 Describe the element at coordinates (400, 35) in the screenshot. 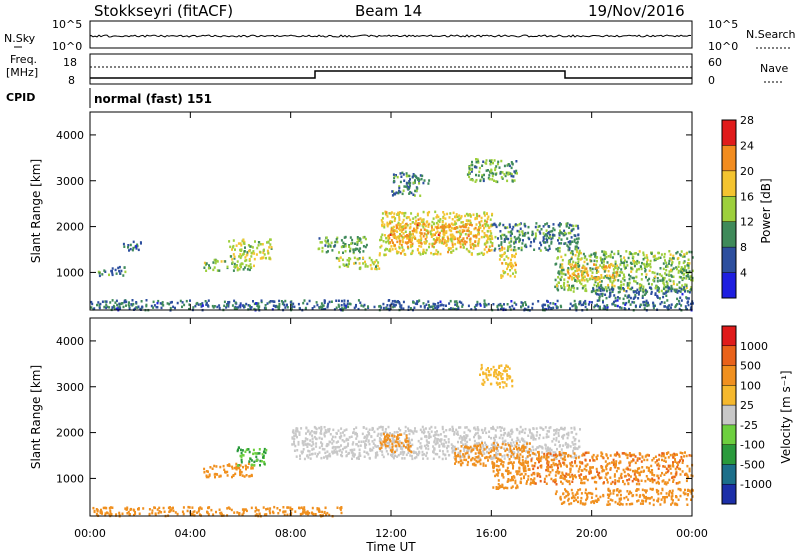

I see `noise-panel: N.Sky 10^5 10^0 10^5 10^0 N.Search` at that location.